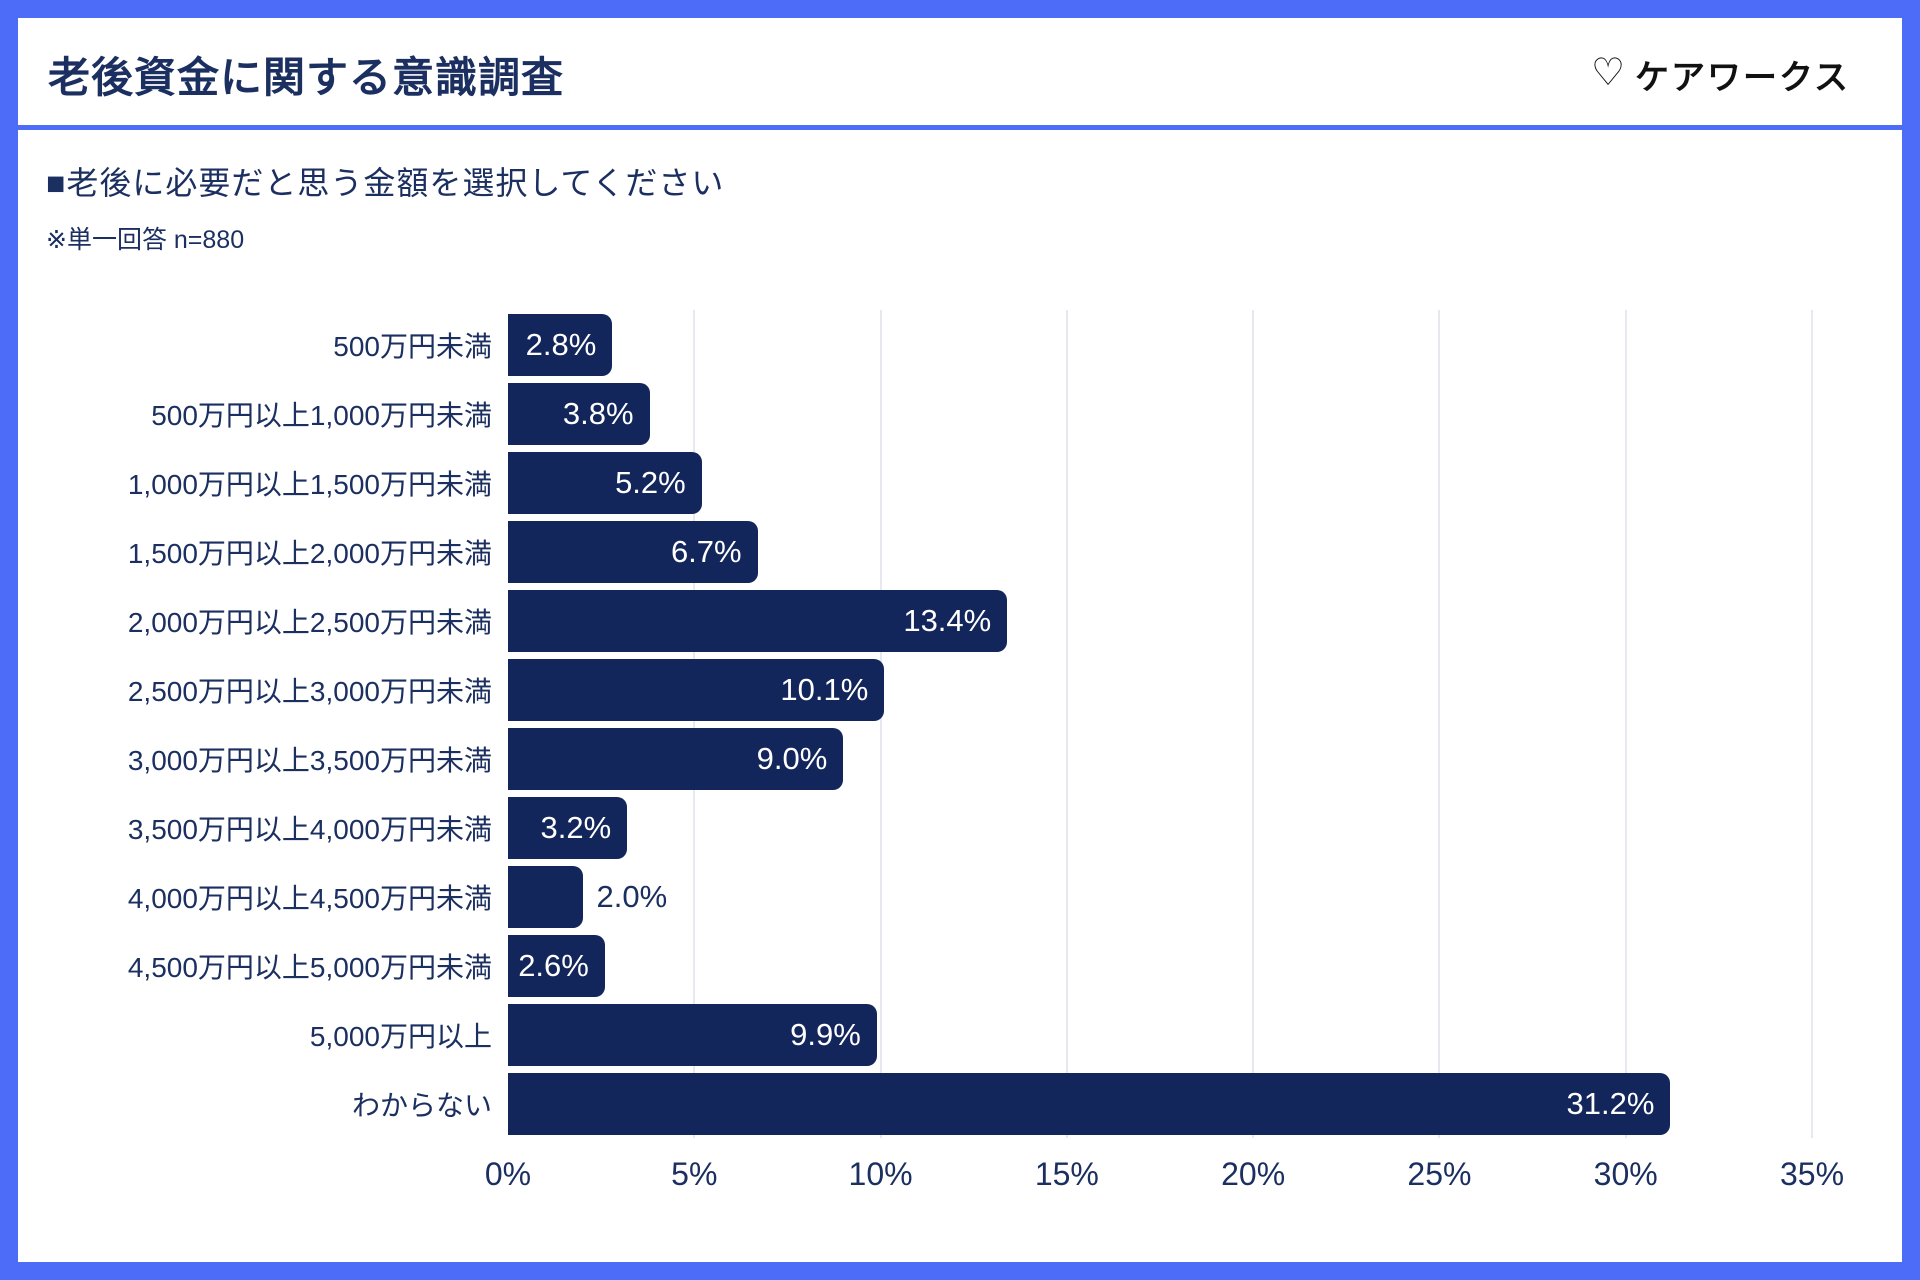 The width and height of the screenshot is (1920, 1280). I want to click on bar-value-label: 2.6%, so click(553, 965).